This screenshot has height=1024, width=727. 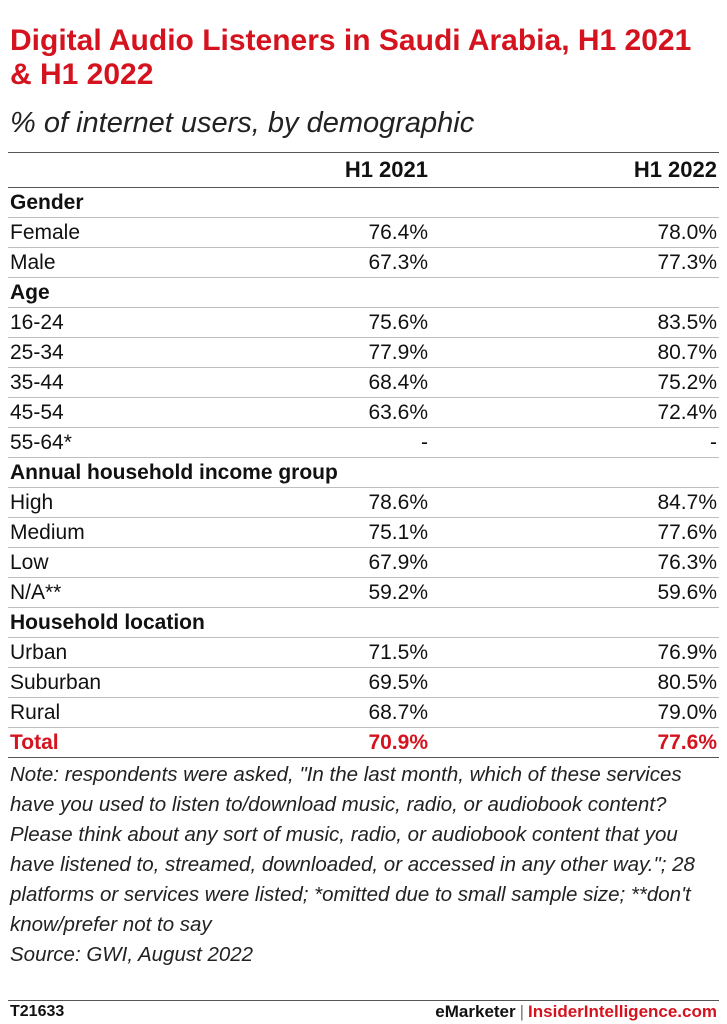 I want to click on row-label: Rural, so click(x=35, y=712).